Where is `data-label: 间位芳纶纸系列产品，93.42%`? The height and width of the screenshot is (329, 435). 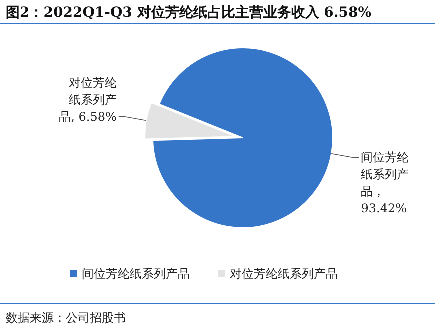
data-label: 间位芳纶纸系列产品，93.42% is located at coordinates (385, 183).